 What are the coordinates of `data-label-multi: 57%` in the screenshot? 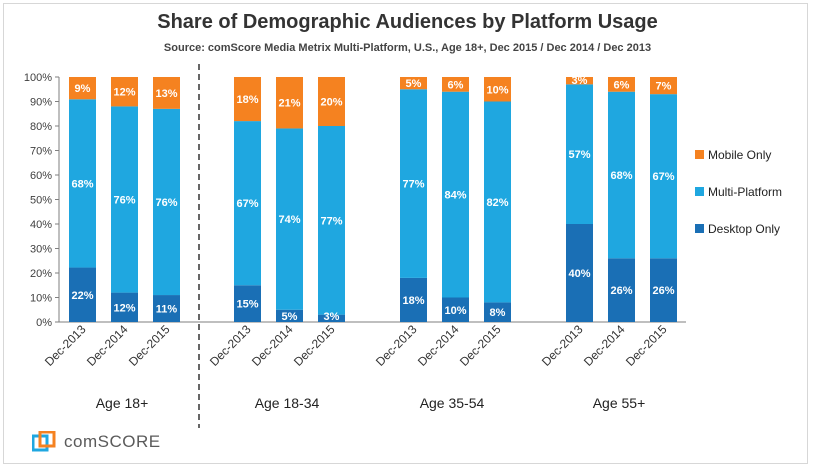 It's located at (579, 155).